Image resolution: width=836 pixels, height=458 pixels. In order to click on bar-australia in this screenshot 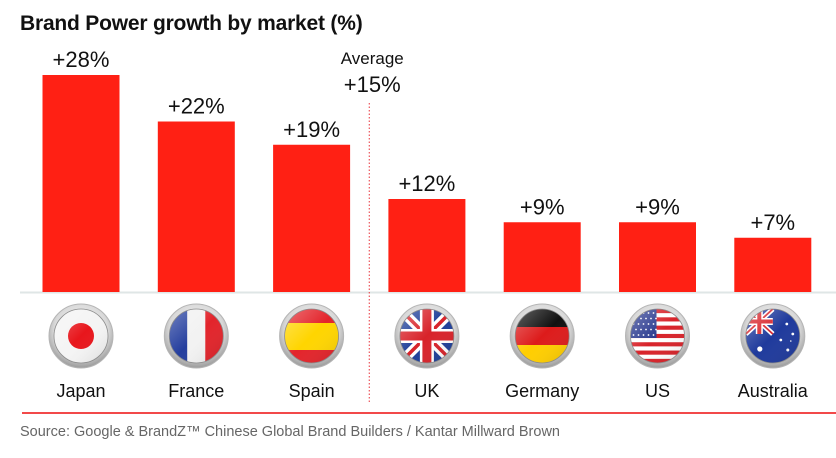, I will do `click(773, 264)`.